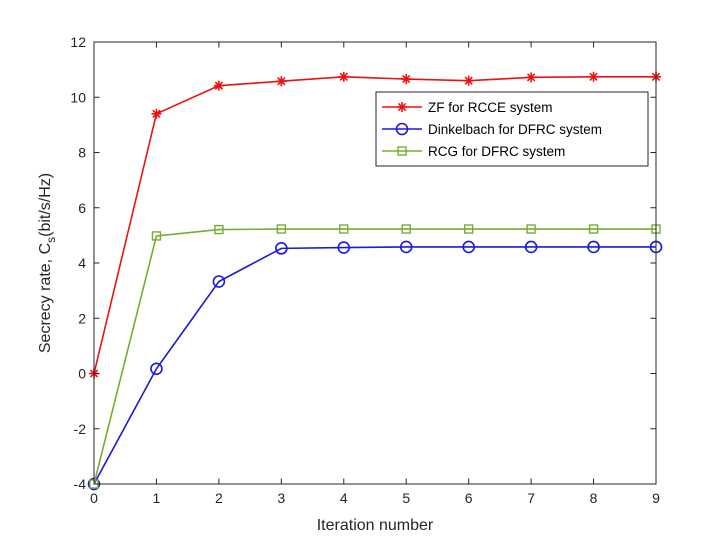  I want to click on x-tick-label: 4, so click(344, 498).